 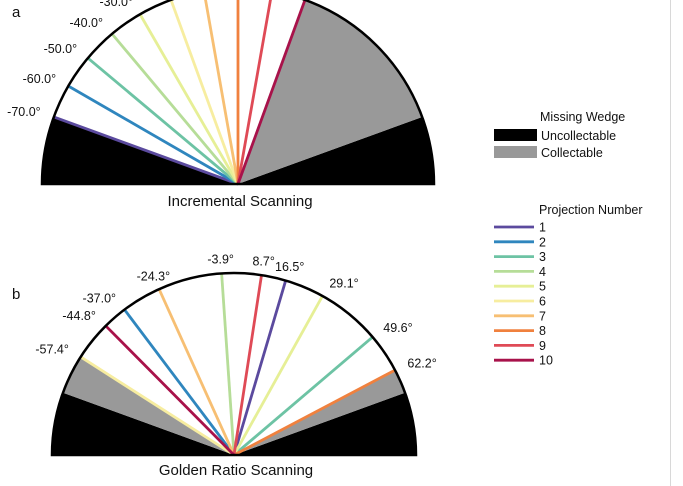 I want to click on angle-label-1: 16.5°, so click(x=289, y=267).